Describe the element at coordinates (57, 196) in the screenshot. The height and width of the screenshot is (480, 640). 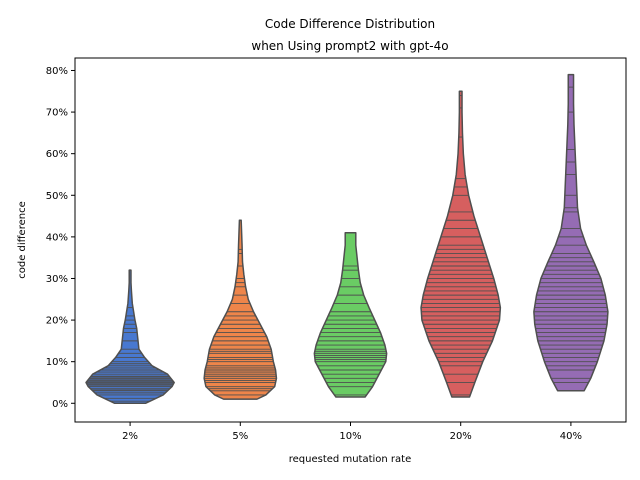
I see `y-tick-label: 50%` at that location.